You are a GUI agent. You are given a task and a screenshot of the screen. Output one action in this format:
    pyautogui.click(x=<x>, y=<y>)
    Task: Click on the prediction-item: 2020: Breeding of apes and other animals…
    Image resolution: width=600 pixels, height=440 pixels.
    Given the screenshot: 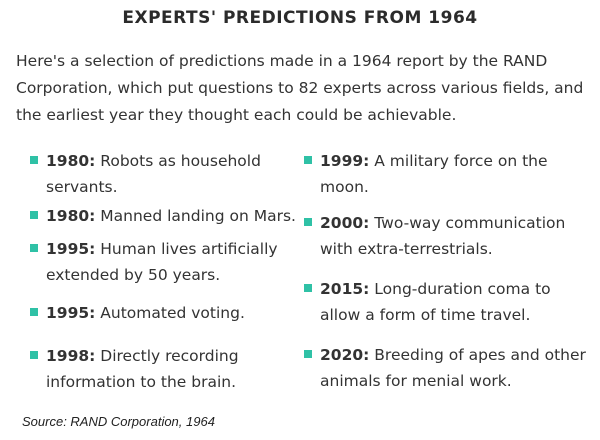 What is the action you would take?
    pyautogui.click(x=449, y=368)
    